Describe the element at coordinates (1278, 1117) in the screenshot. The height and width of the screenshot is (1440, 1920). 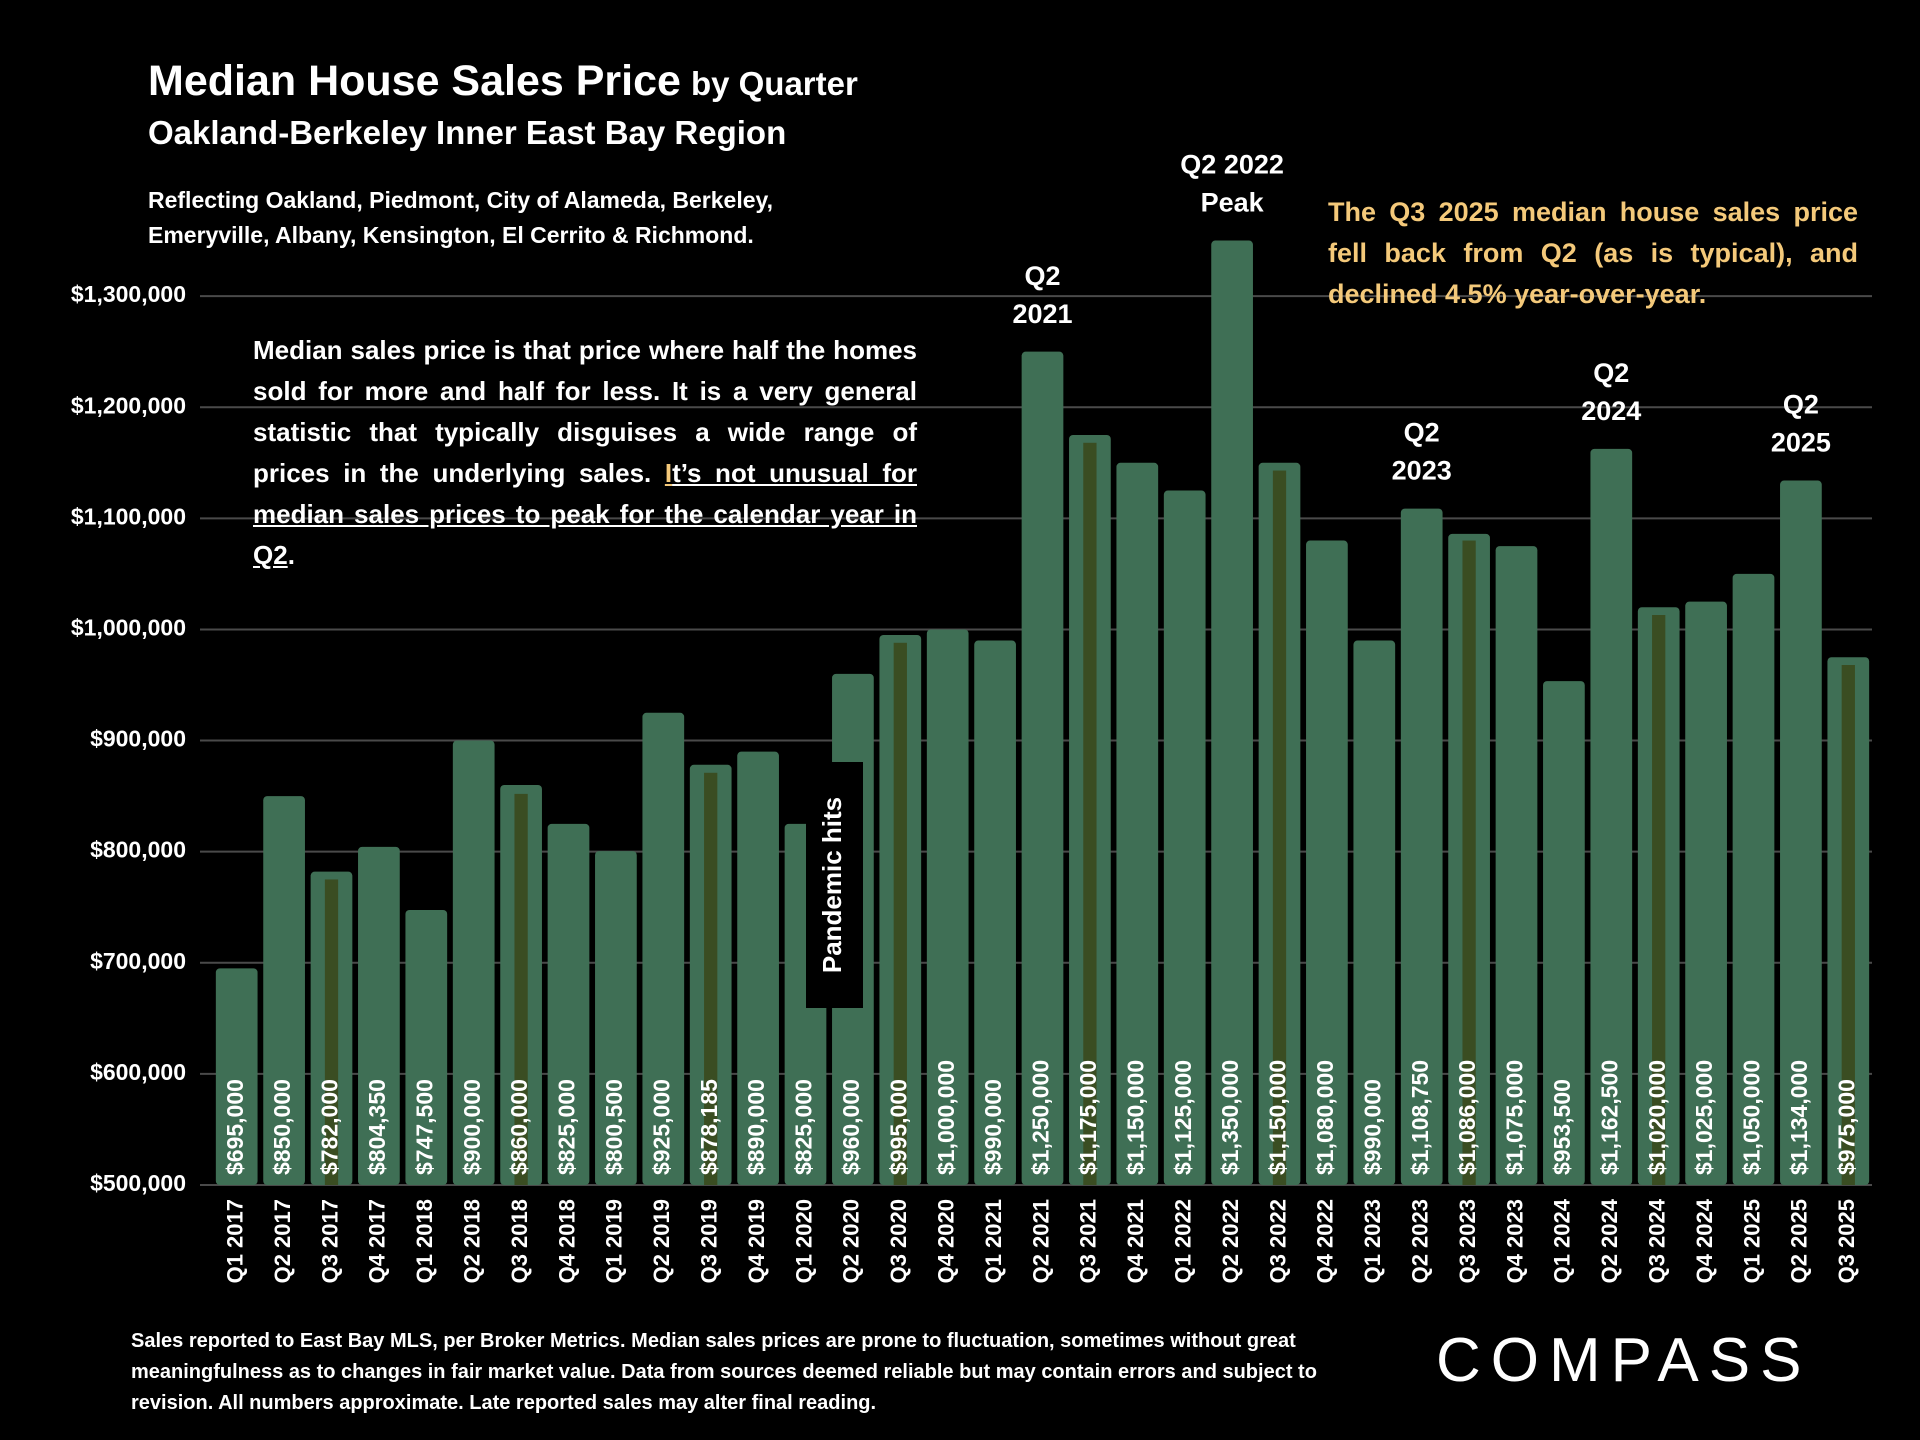
I see `value-label: $1,150,000` at that location.